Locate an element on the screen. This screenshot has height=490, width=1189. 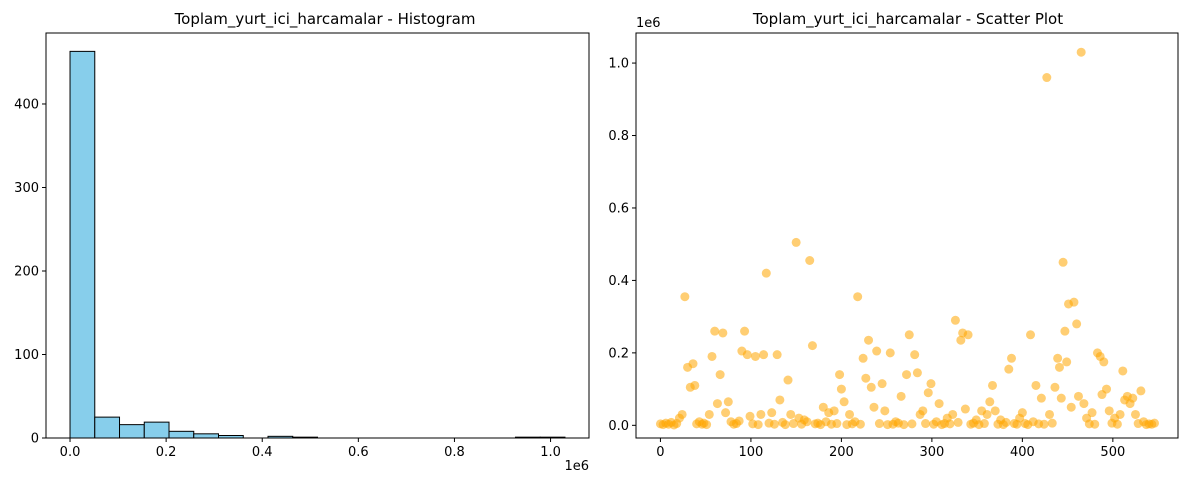
scatter-x-ticks: 0 100 200 300 400 500 is located at coordinates (890, 449).